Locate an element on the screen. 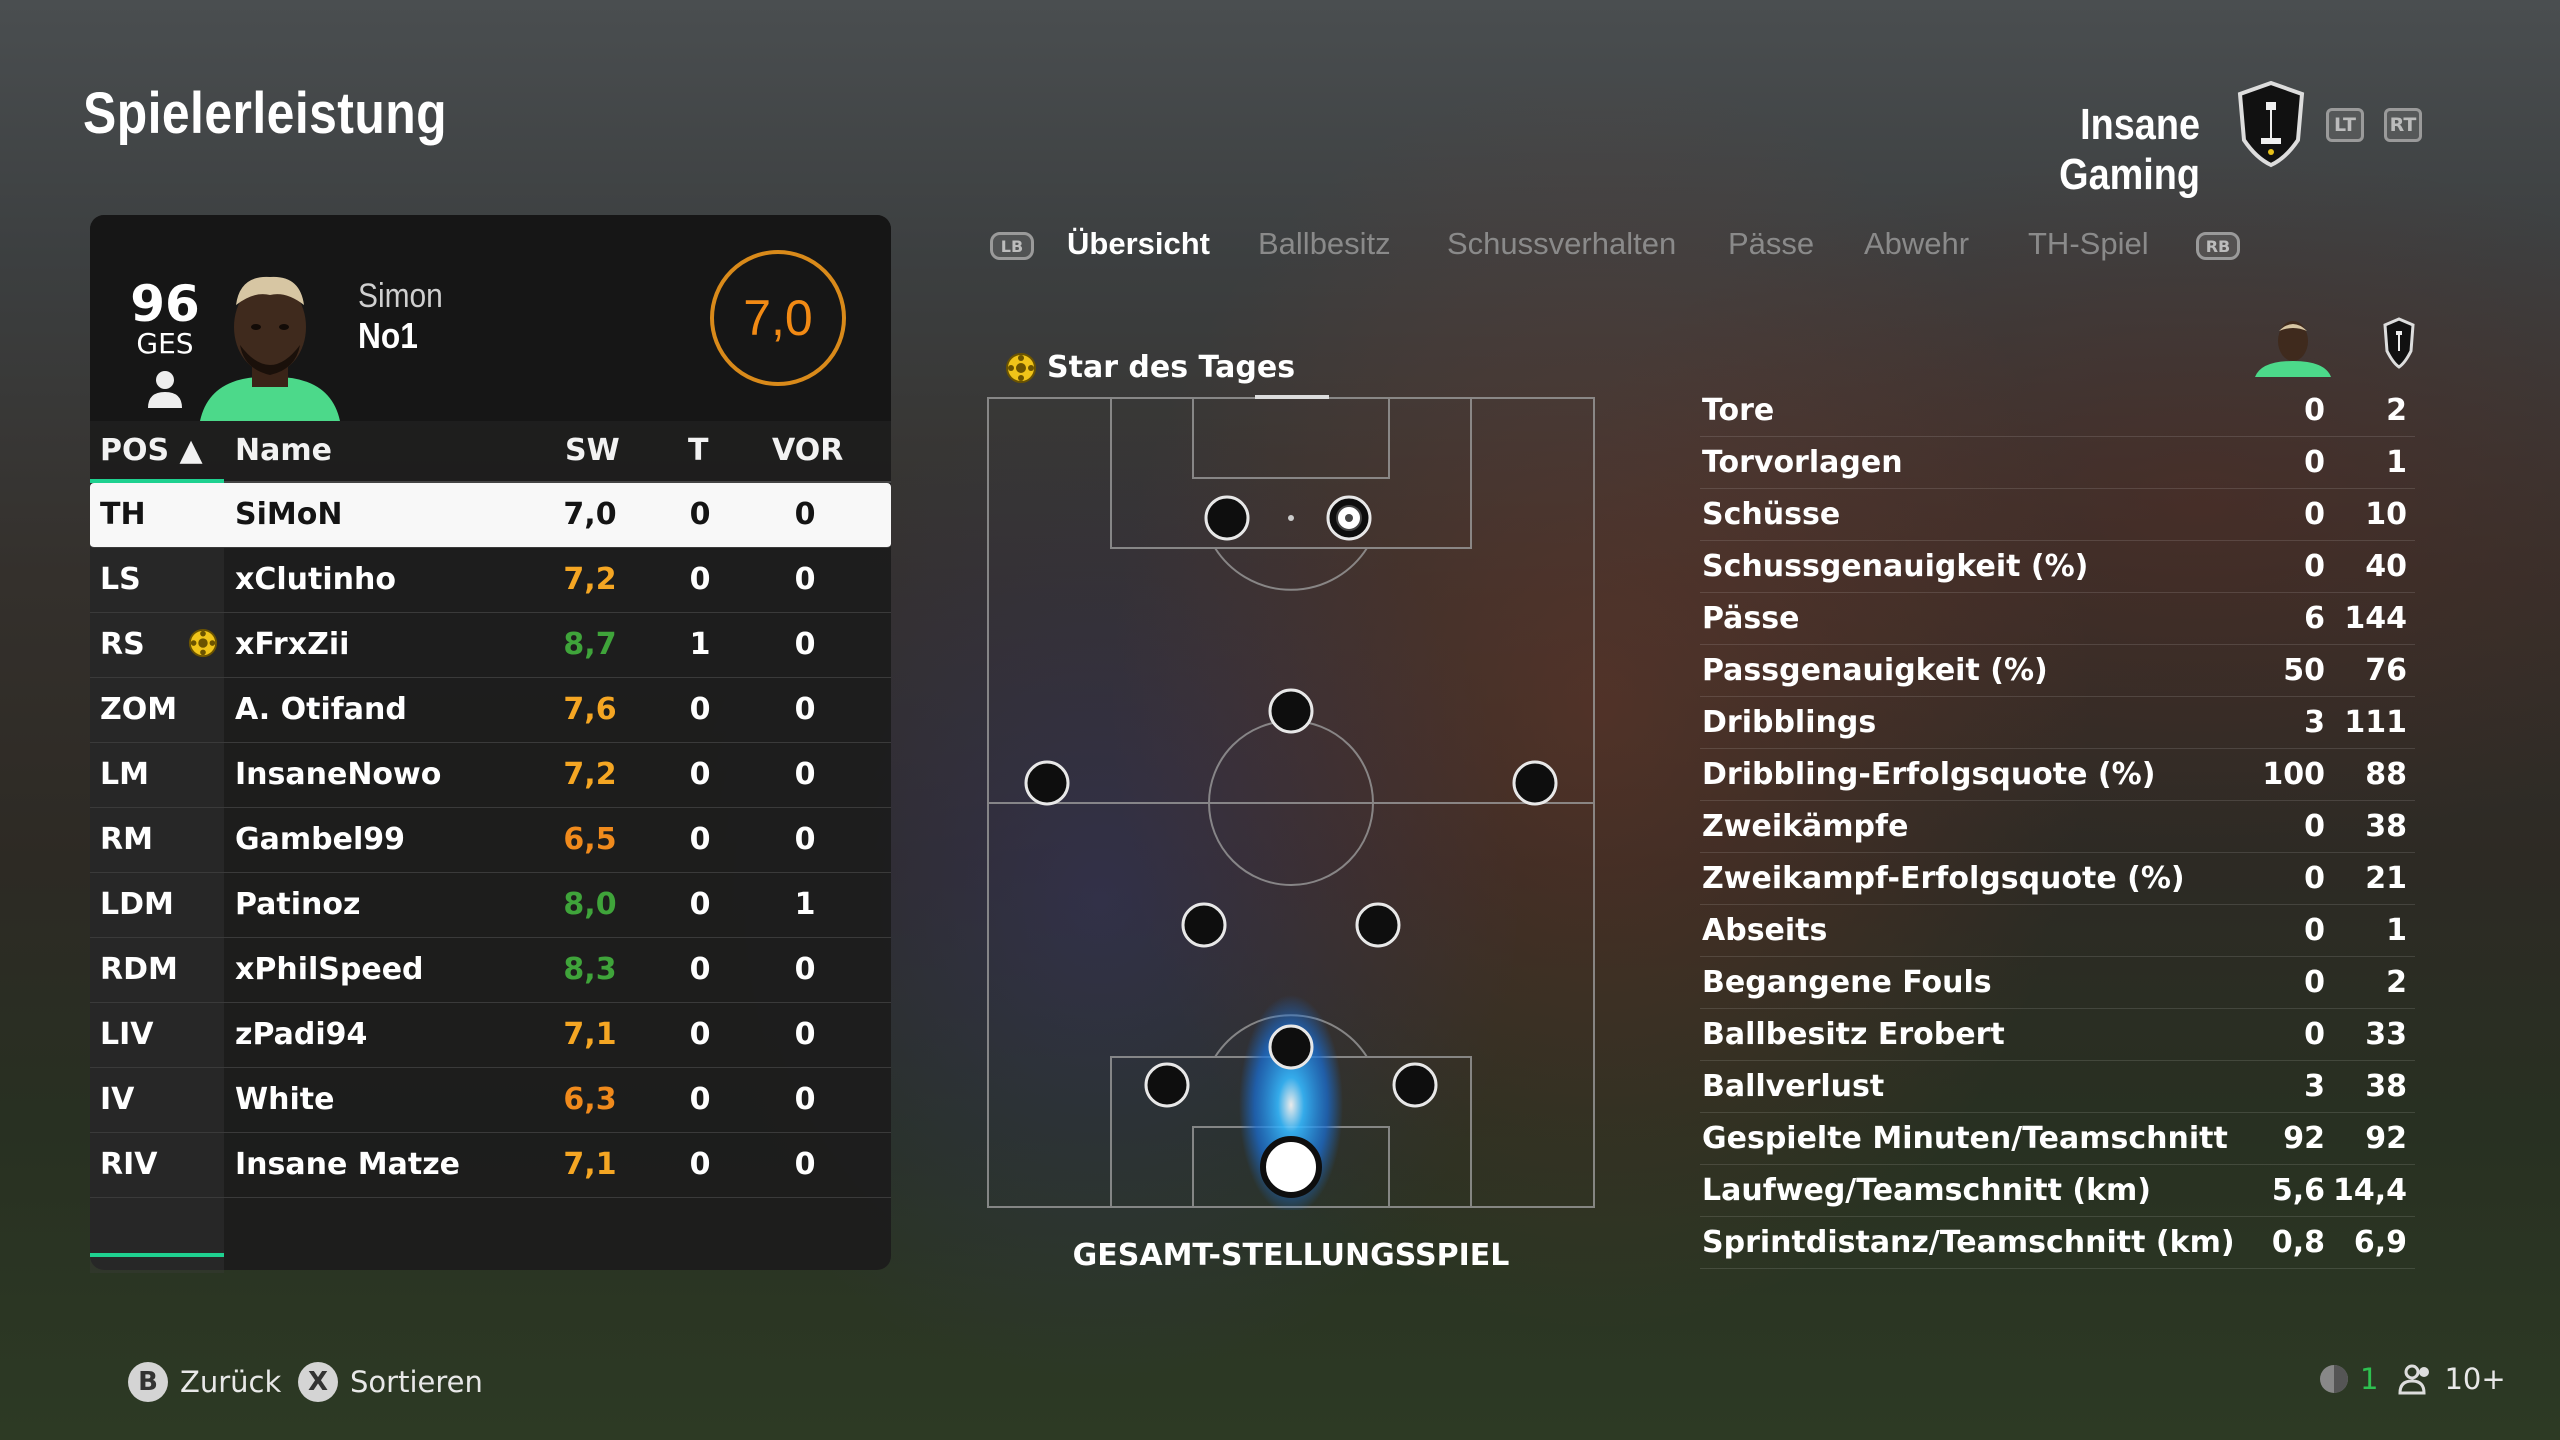  table-row: LS xClutinho 7,2 0 0 is located at coordinates (490, 580).